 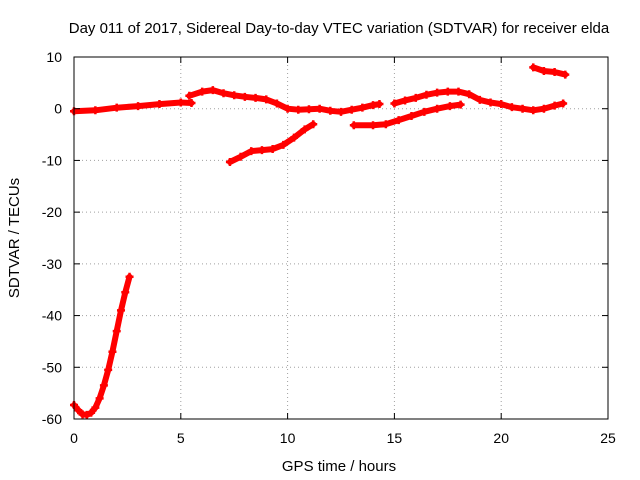 What do you see at coordinates (52, 367) in the screenshot?
I see `y-tick-label: -50` at bounding box center [52, 367].